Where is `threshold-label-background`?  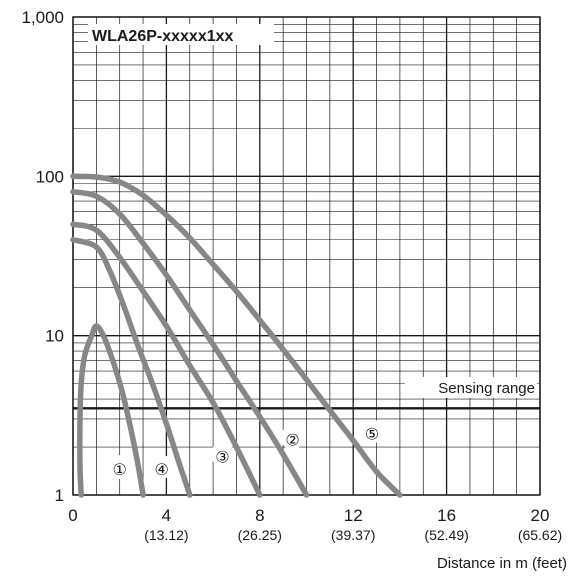
threshold-label-background is located at coordinates (471, 387).